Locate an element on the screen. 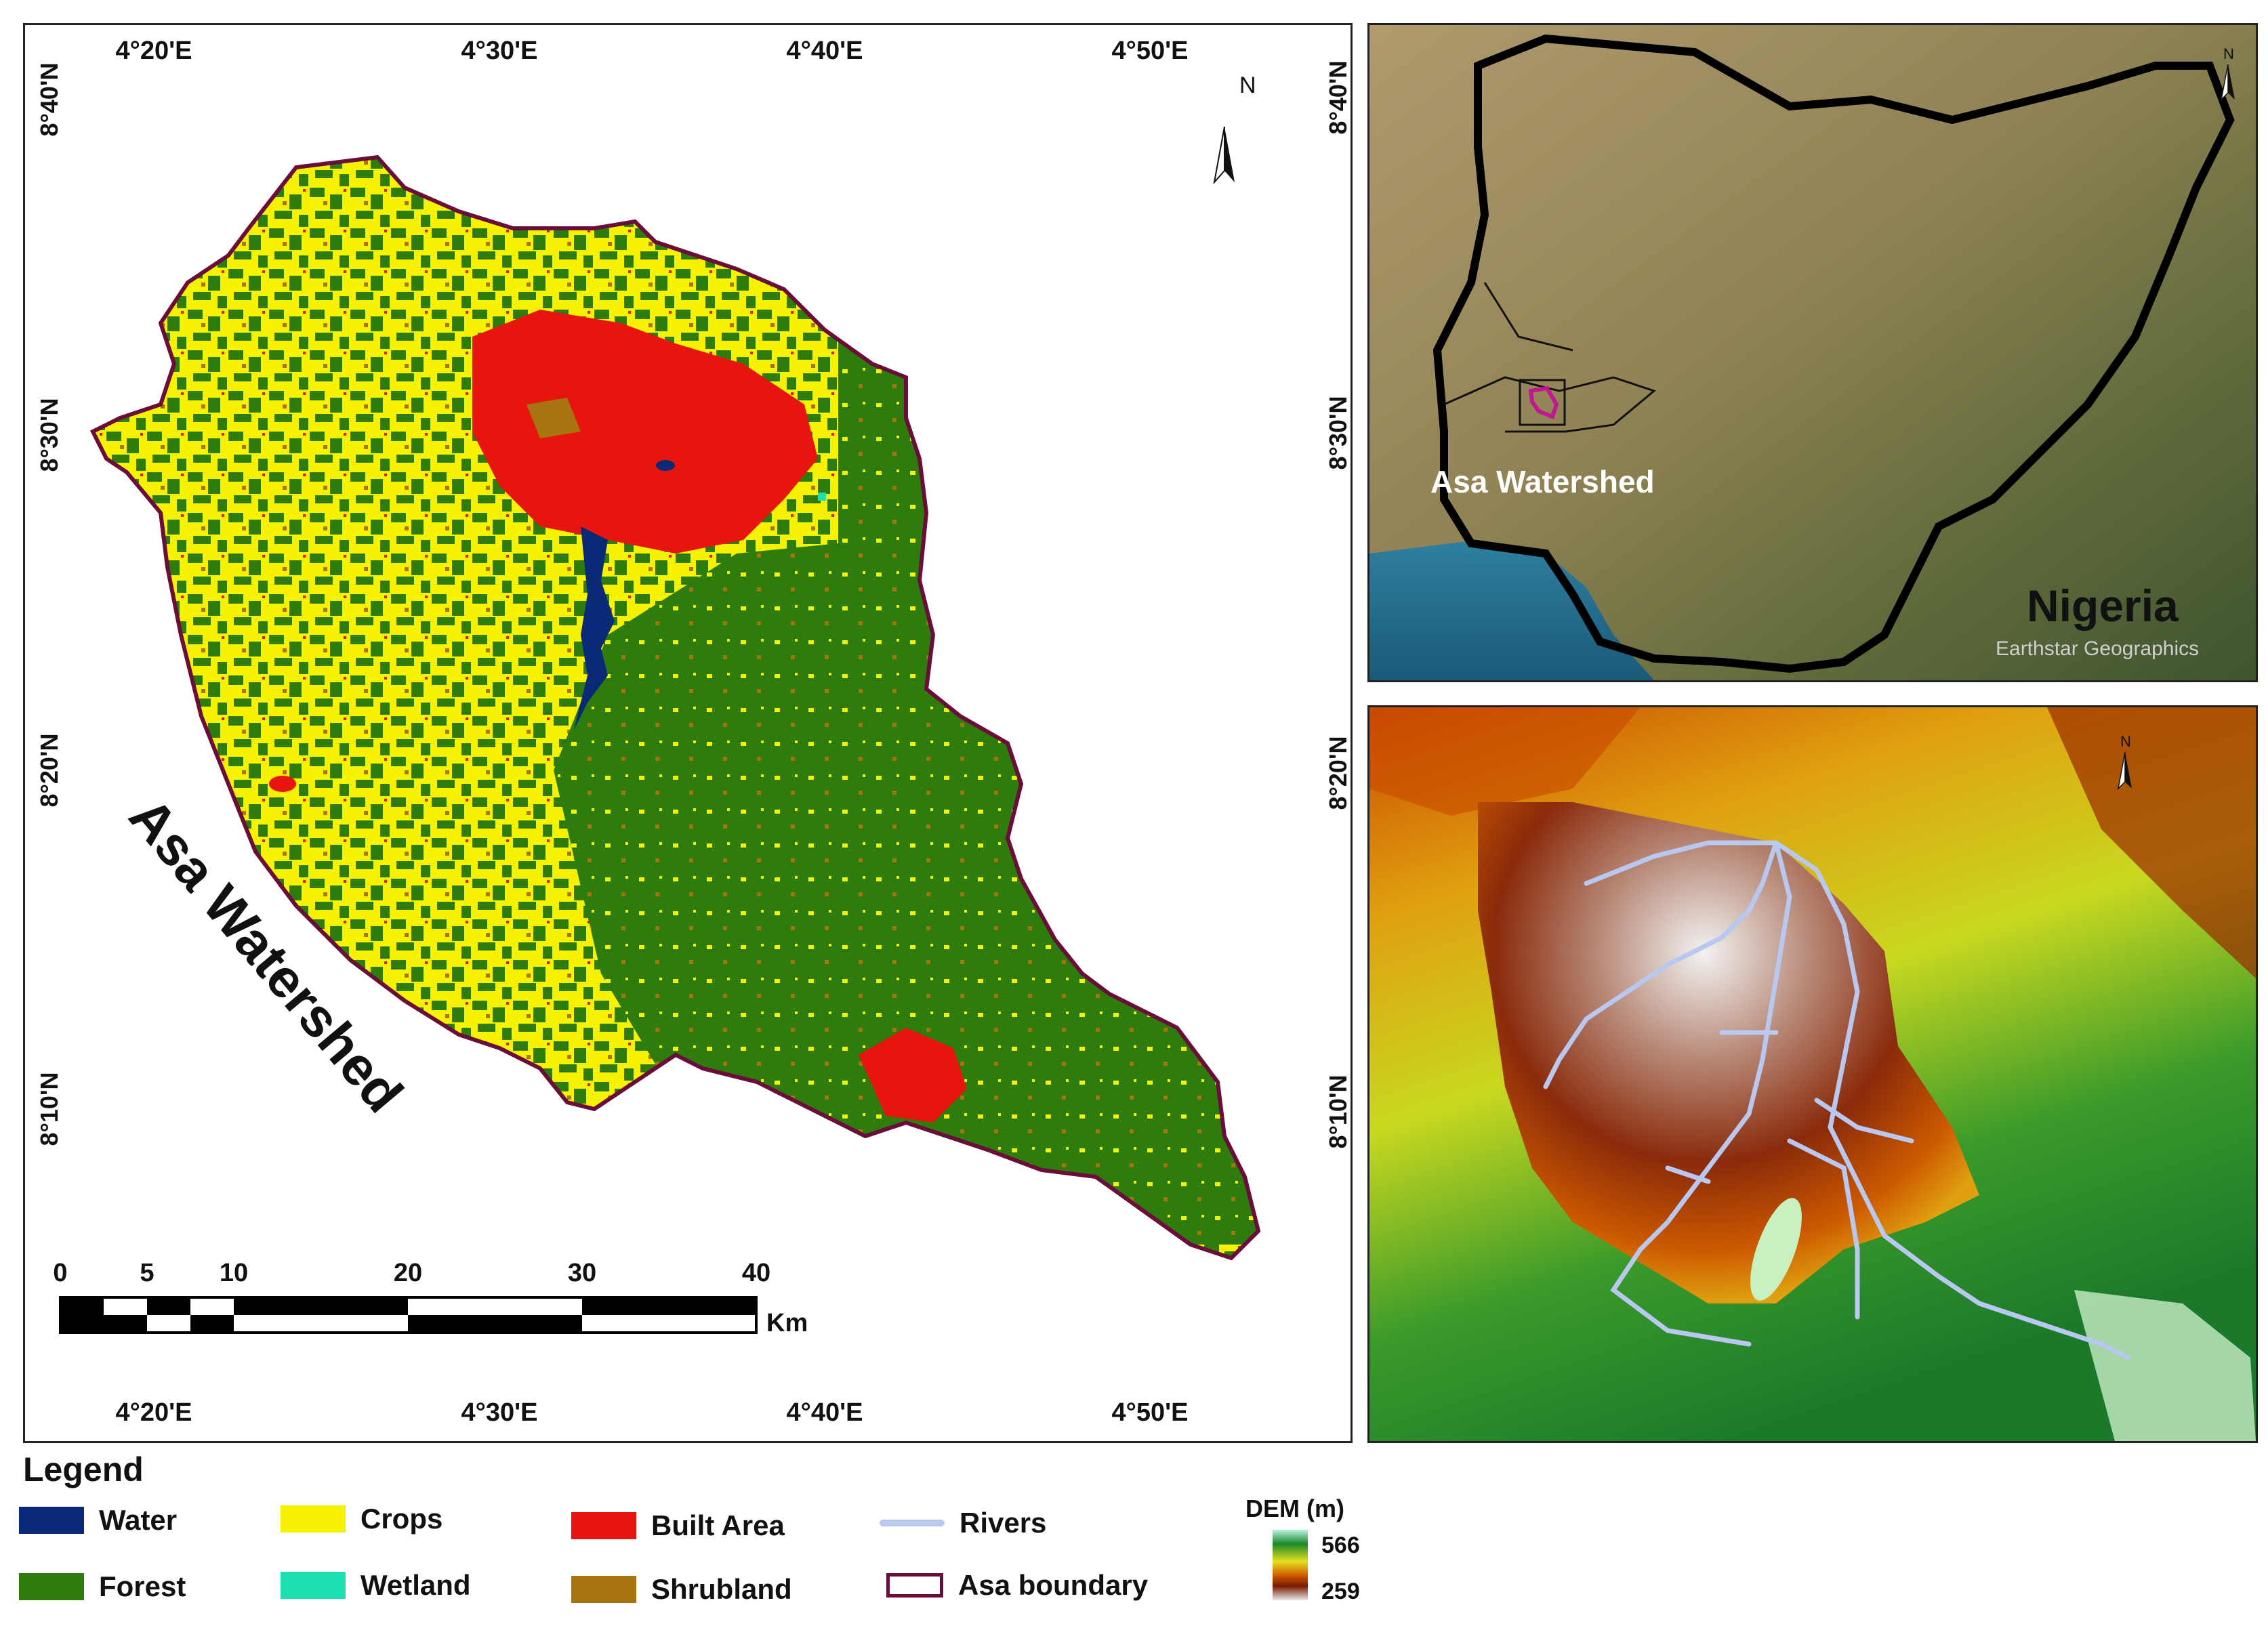 The image size is (2268, 1628). inset-watershed-label: Asa Watershed is located at coordinates (1542, 481).